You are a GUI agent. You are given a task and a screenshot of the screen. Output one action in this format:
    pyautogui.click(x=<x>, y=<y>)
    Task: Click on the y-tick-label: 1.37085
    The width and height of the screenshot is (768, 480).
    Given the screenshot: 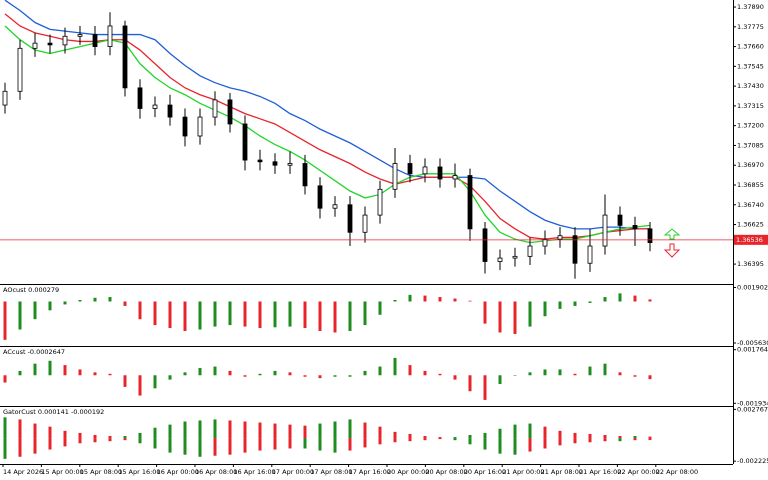 What is the action you would take?
    pyautogui.click(x=750, y=145)
    